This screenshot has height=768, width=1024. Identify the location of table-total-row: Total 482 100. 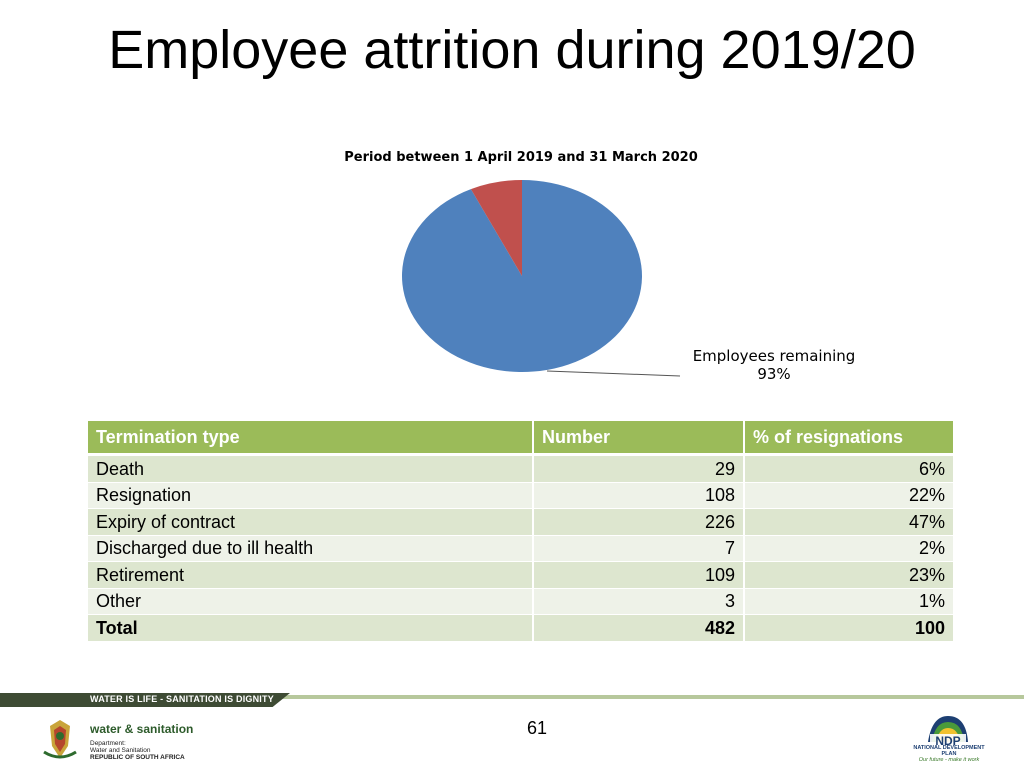
(521, 628).